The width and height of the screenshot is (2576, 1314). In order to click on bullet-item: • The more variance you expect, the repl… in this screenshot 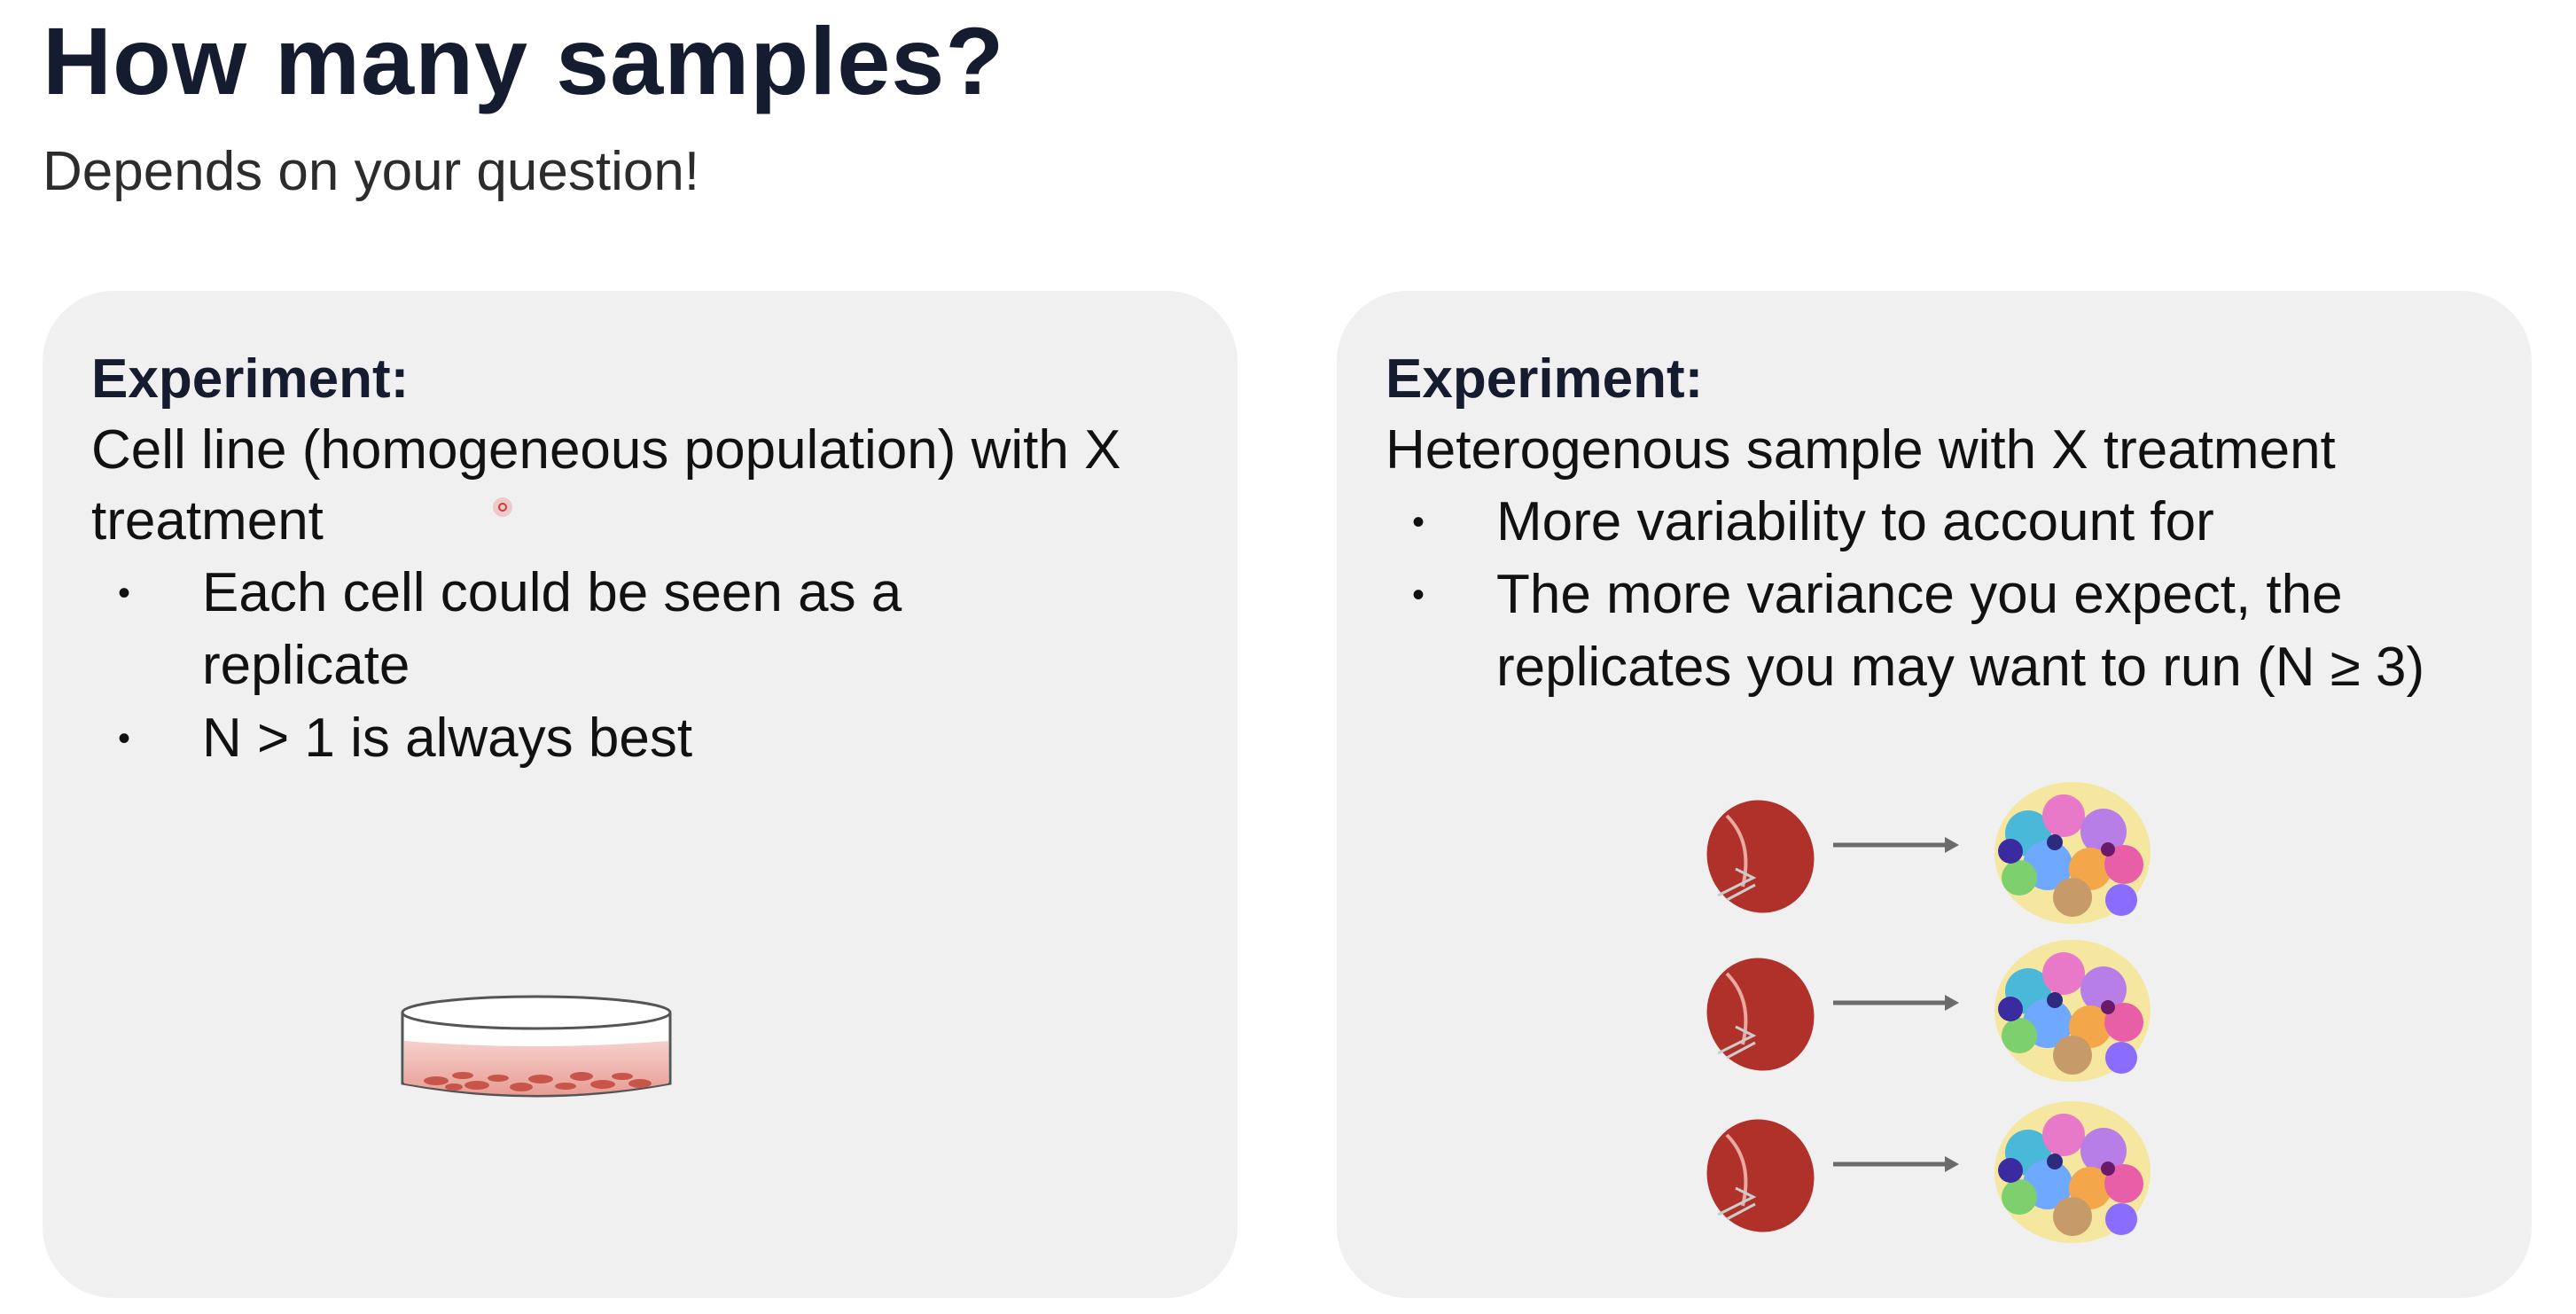, I will do `click(1955, 632)`.